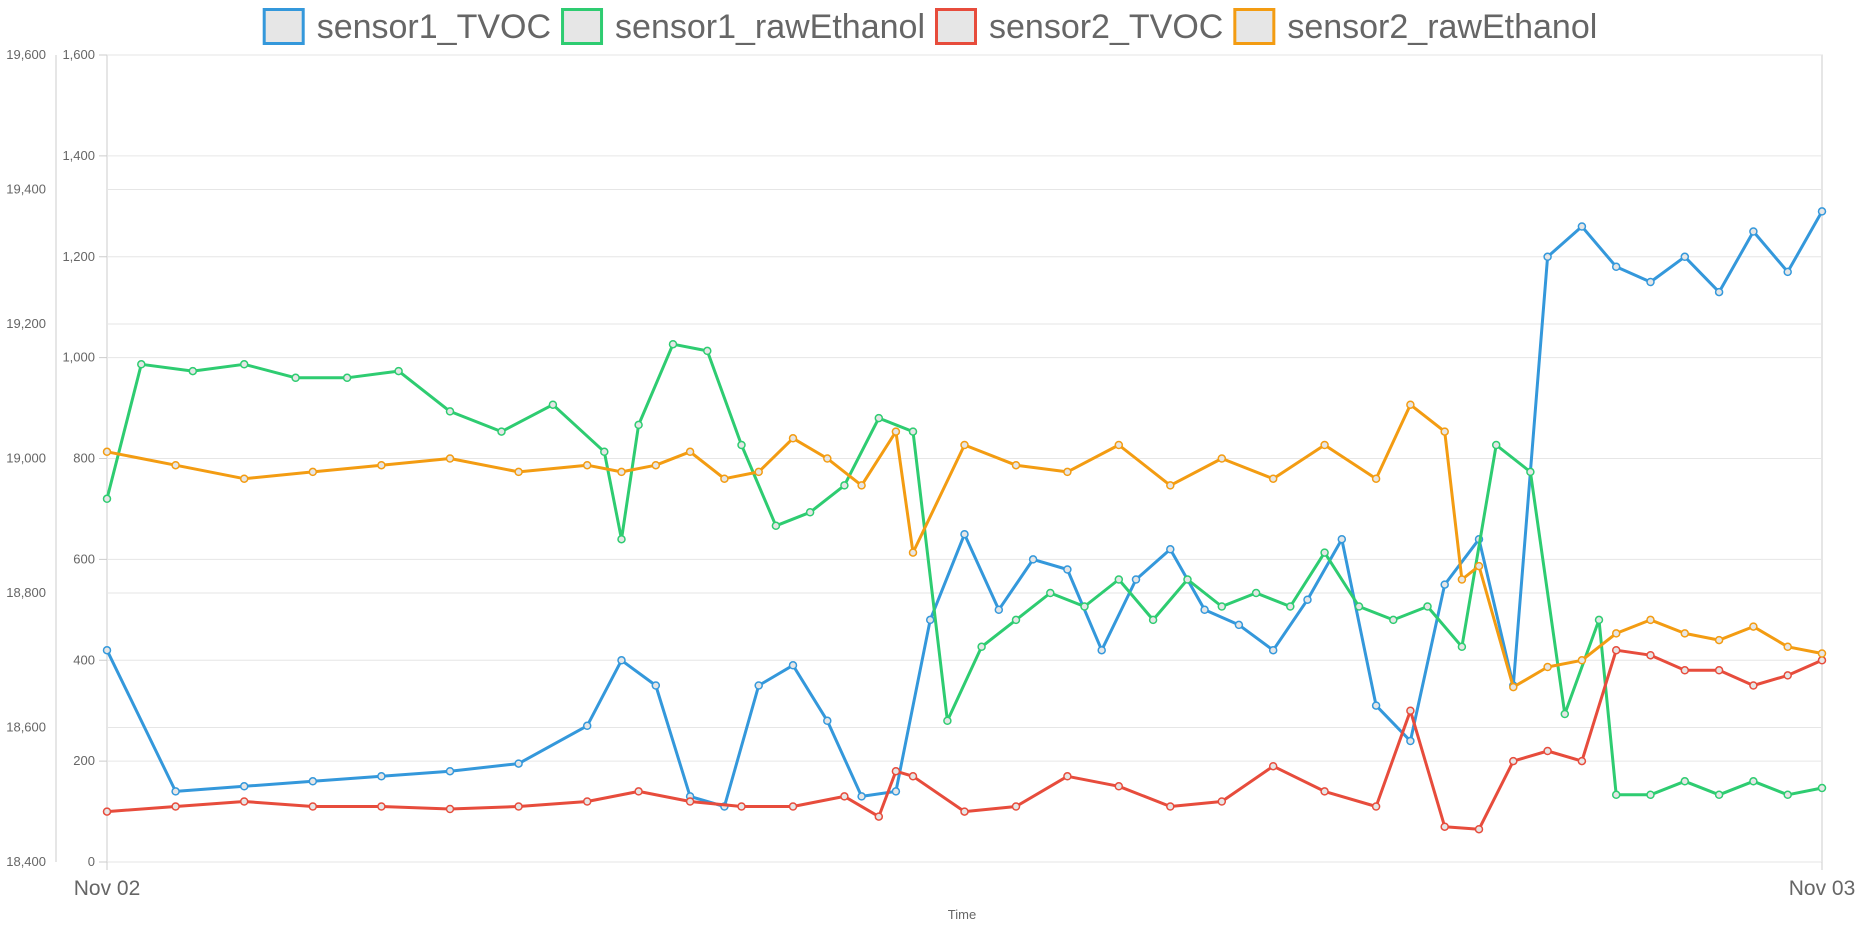  Describe the element at coordinates (1415, 27) in the screenshot. I see `legend-item: sensor2_rawEthanol` at that location.